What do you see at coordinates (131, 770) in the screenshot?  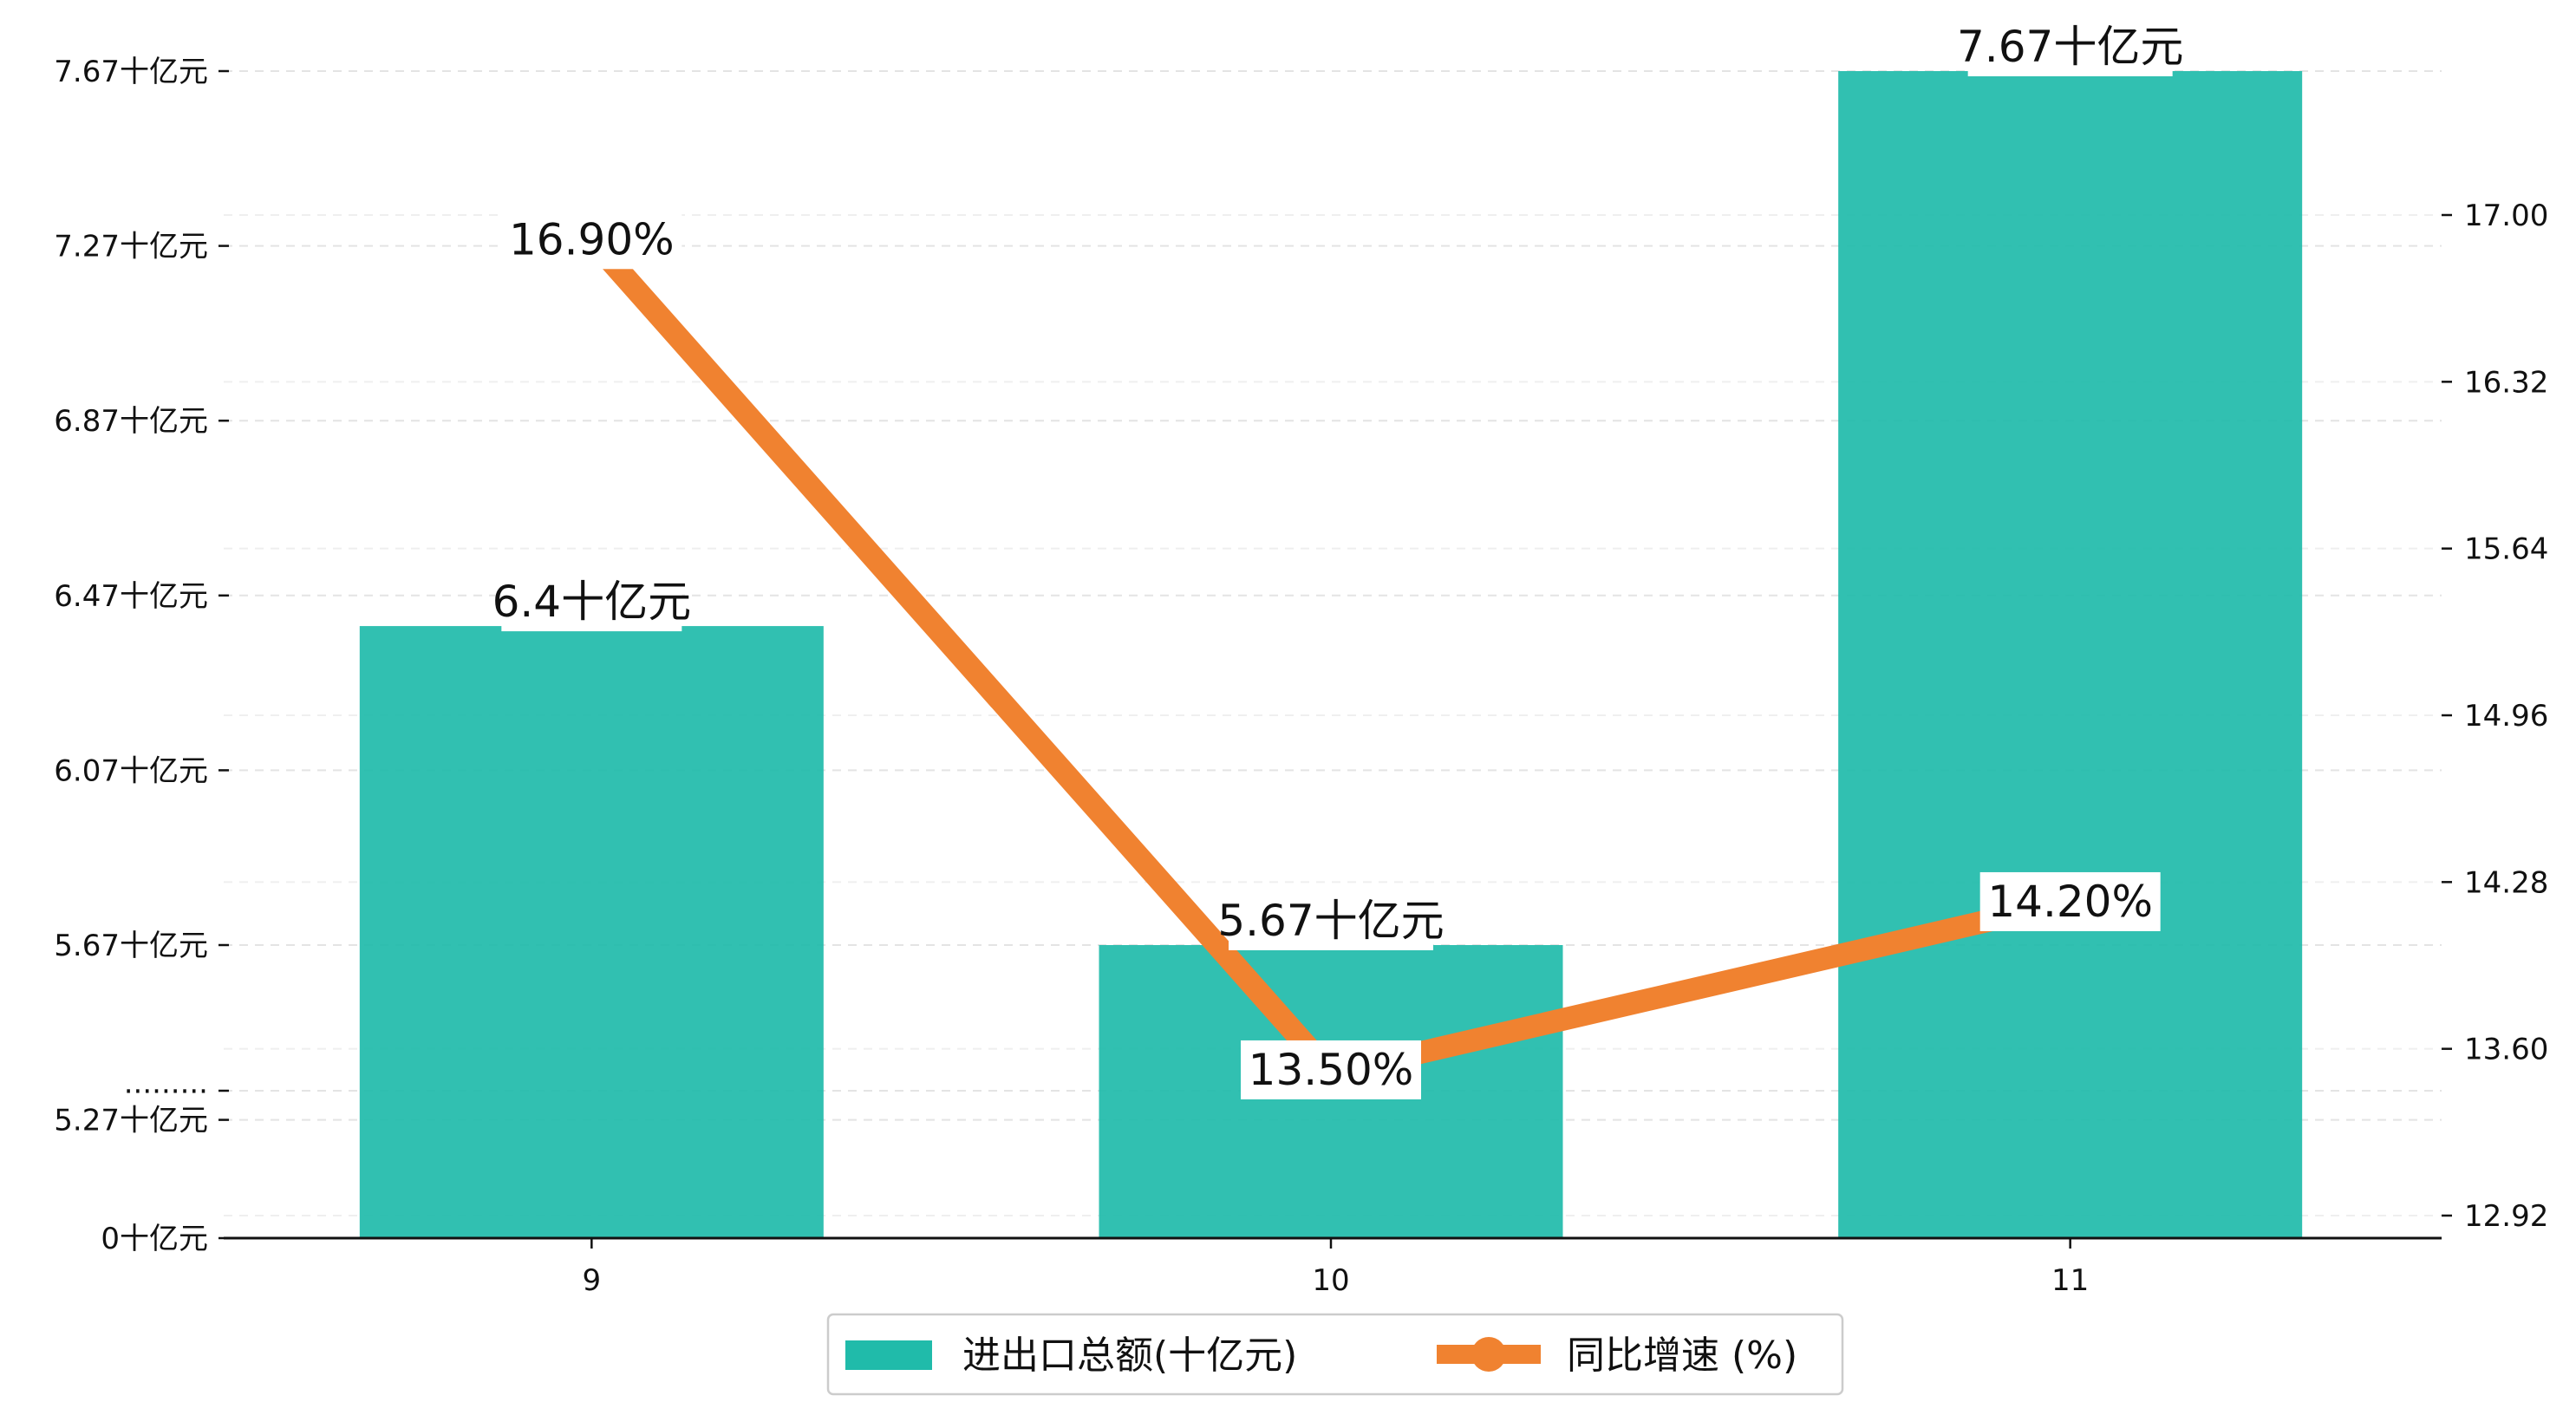 I see `y-left-tick-label: 6.07十亿元` at bounding box center [131, 770].